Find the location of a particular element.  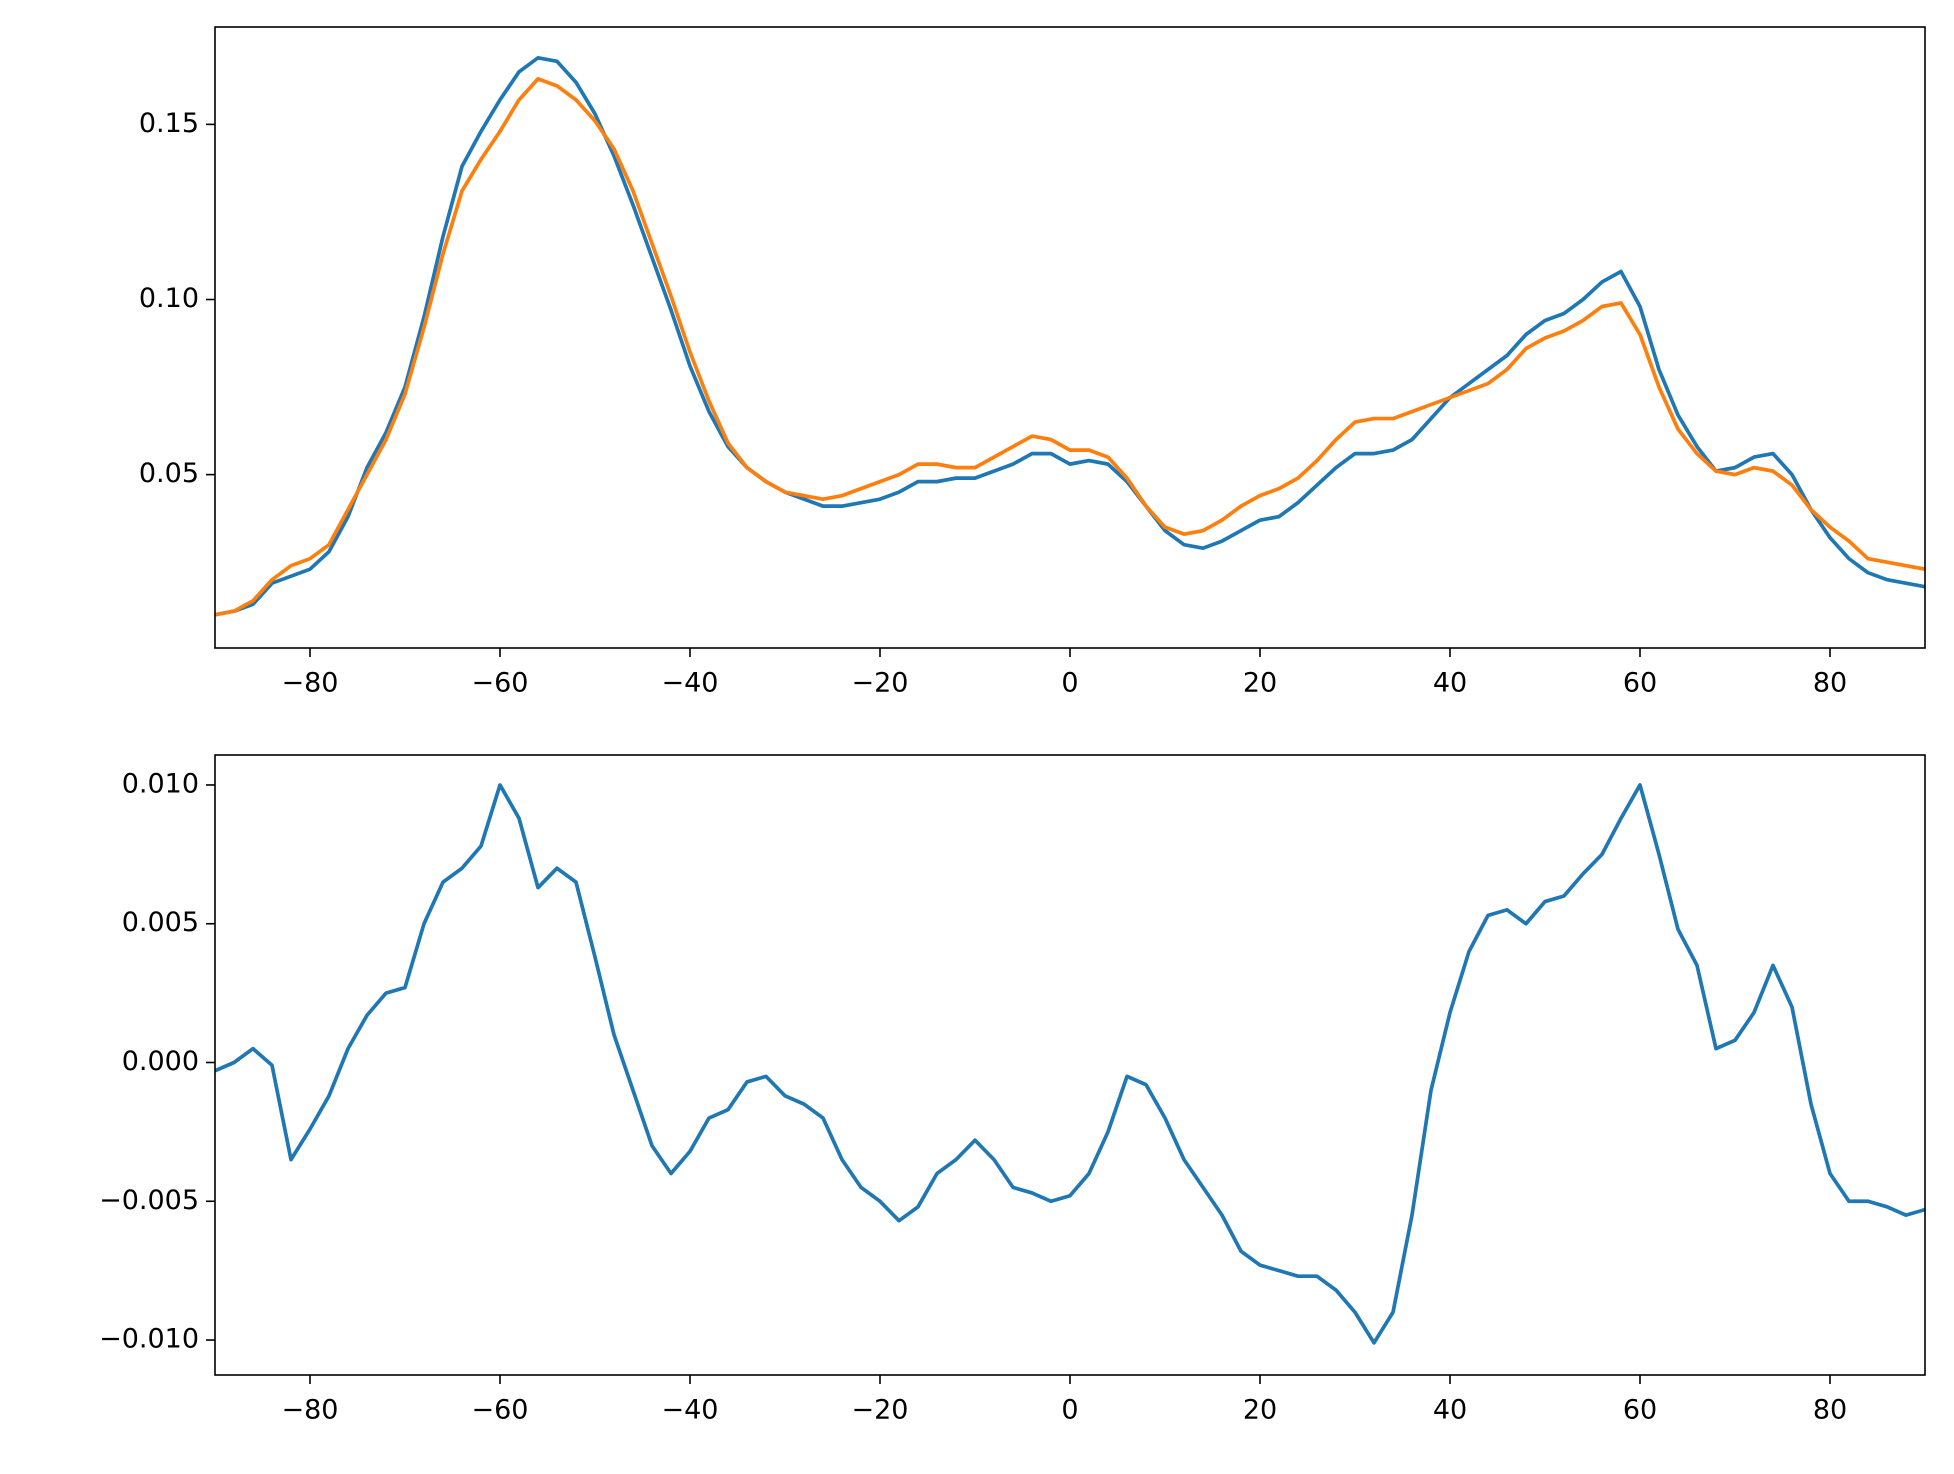

y-tick-label: 0.10 is located at coordinates (169, 298).